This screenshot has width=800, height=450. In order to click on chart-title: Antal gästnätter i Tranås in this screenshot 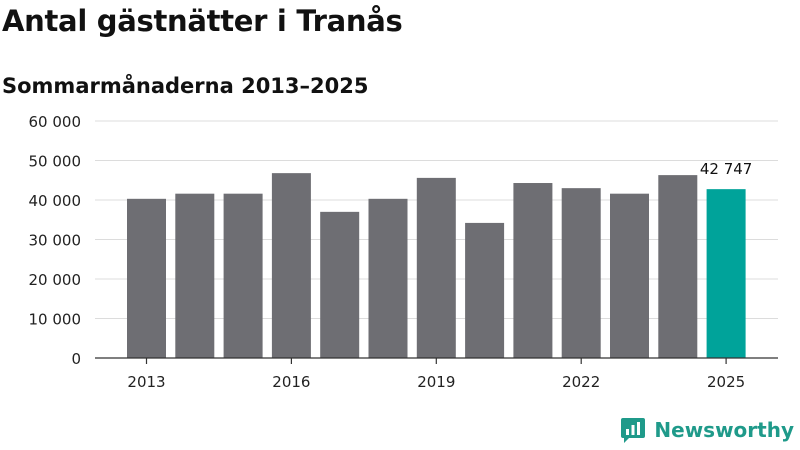, I will do `click(202, 21)`.